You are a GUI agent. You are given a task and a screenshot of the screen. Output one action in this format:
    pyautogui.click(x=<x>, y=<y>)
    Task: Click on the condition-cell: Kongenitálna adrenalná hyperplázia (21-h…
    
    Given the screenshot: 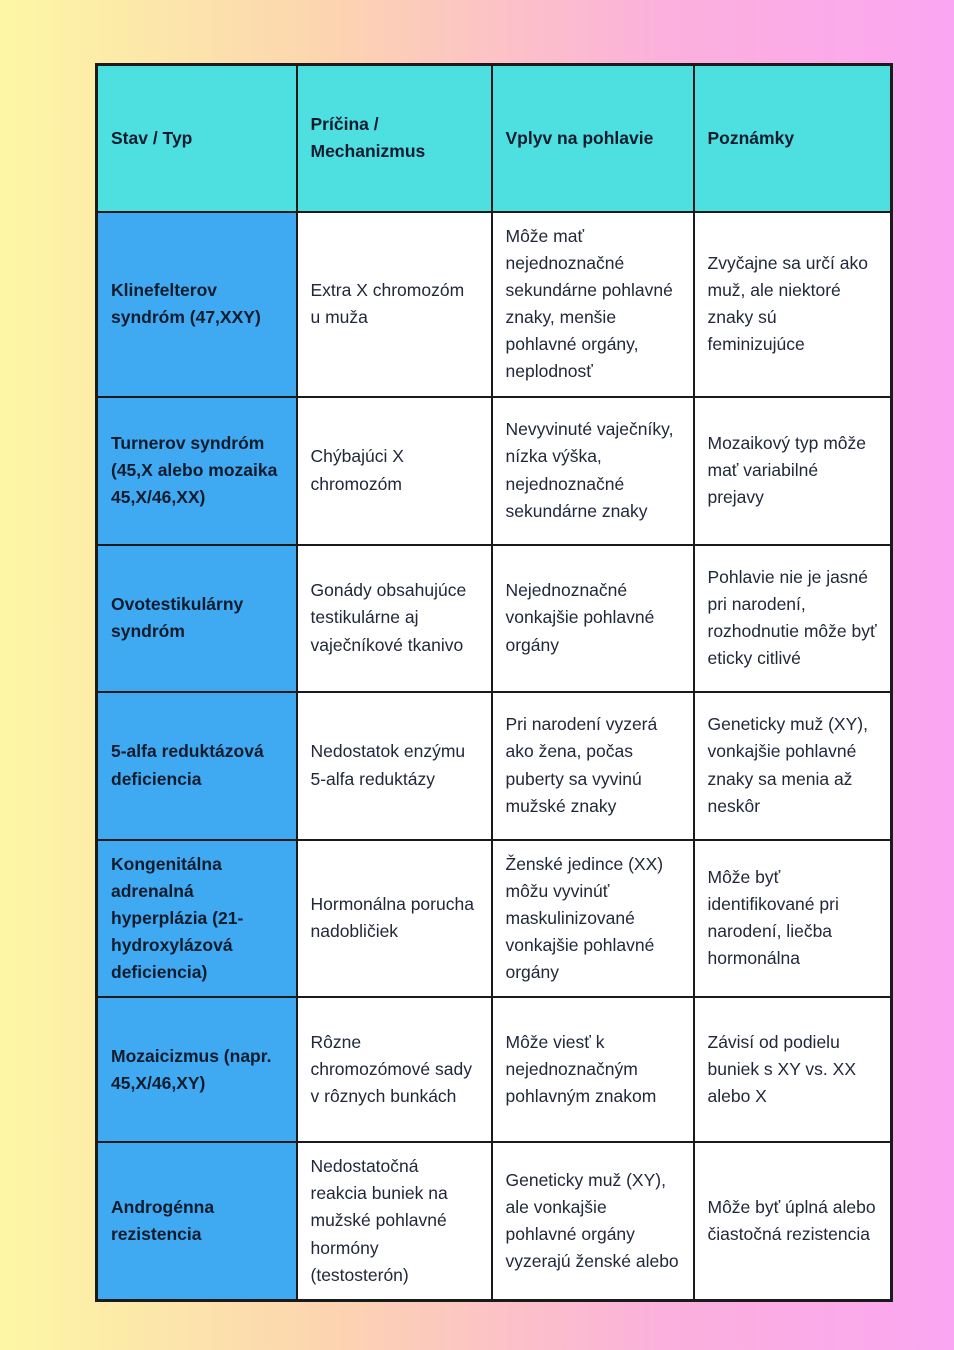 What is the action you would take?
    pyautogui.click(x=196, y=918)
    